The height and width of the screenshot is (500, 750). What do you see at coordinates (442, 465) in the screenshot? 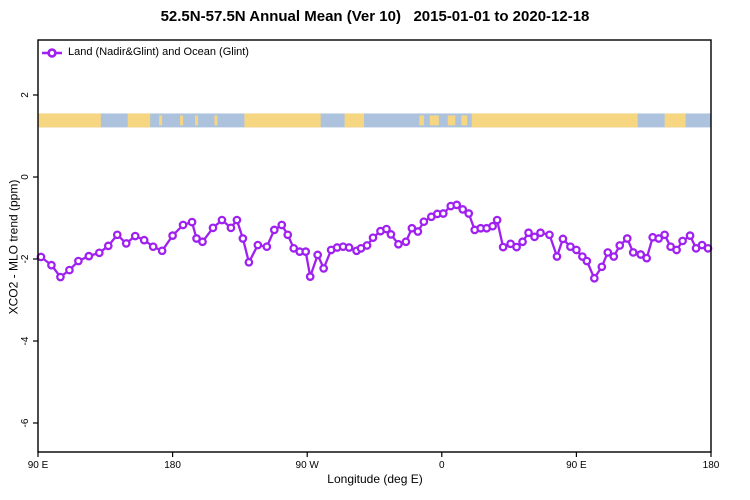
I see `x-tick-label: 0` at bounding box center [442, 465].